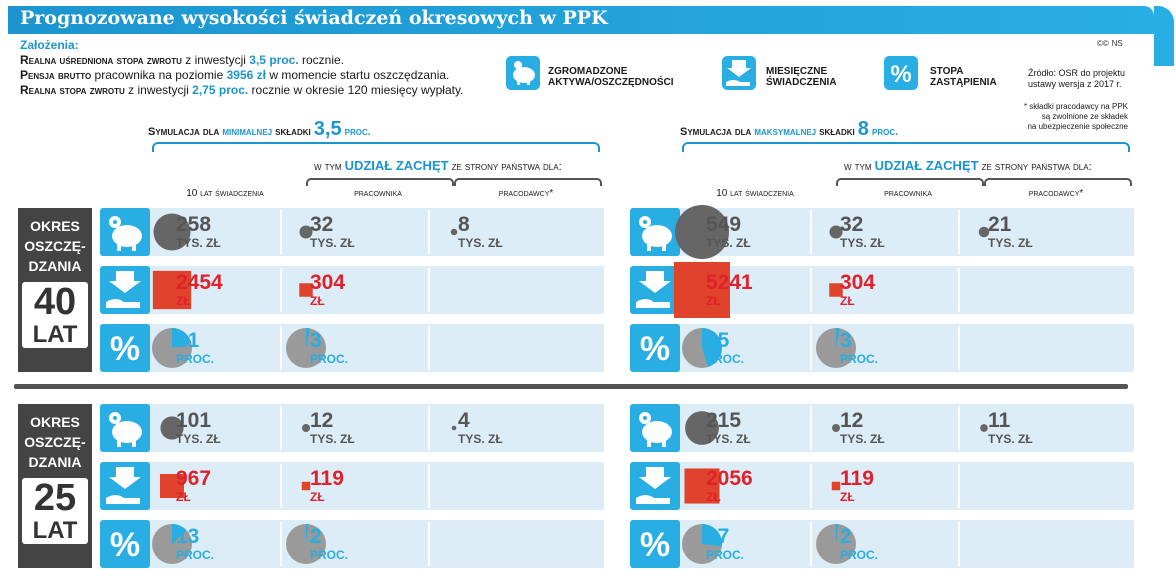 This screenshot has height=588, width=1176. I want to click on assets-value: 11, so click(999, 420).